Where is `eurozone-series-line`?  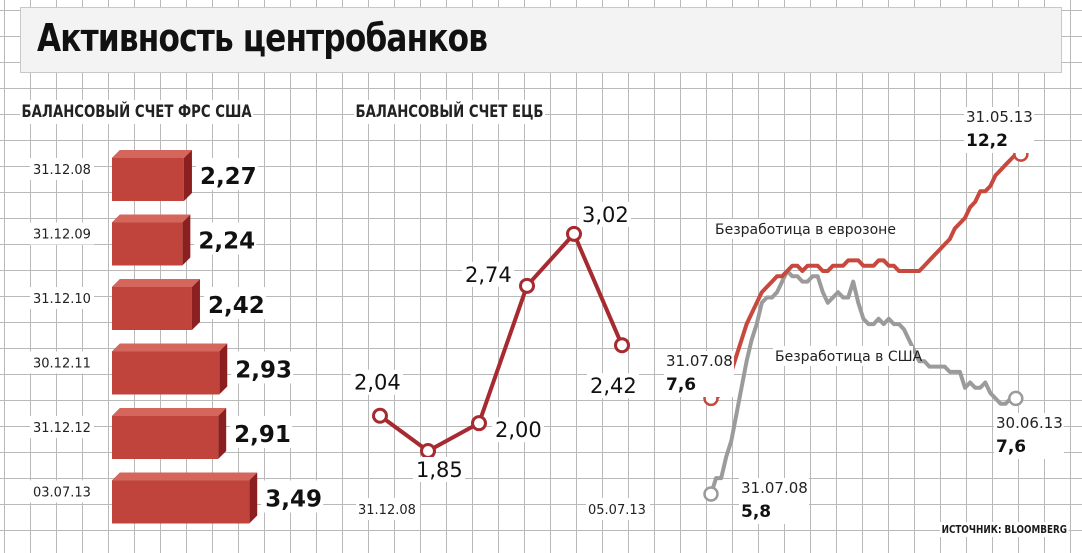
eurozone-series-line is located at coordinates (866, 276).